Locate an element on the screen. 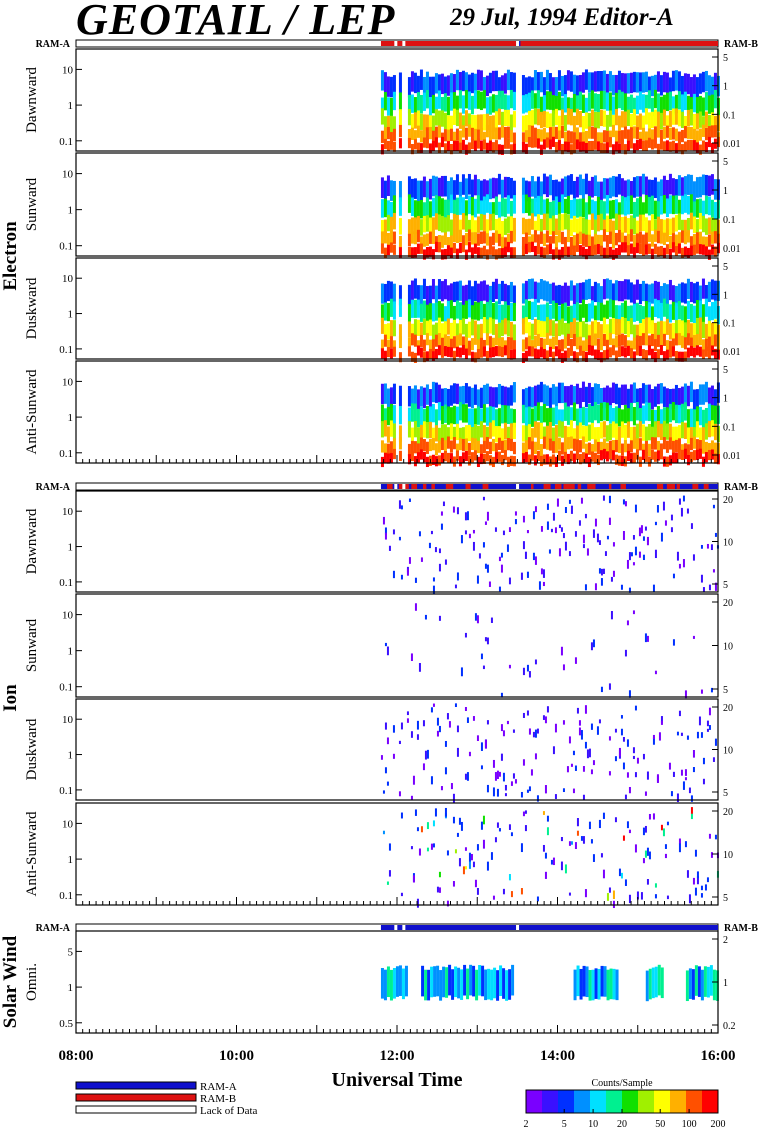 The image size is (762, 1128). panel-label: Dawnward is located at coordinates (32, 100).